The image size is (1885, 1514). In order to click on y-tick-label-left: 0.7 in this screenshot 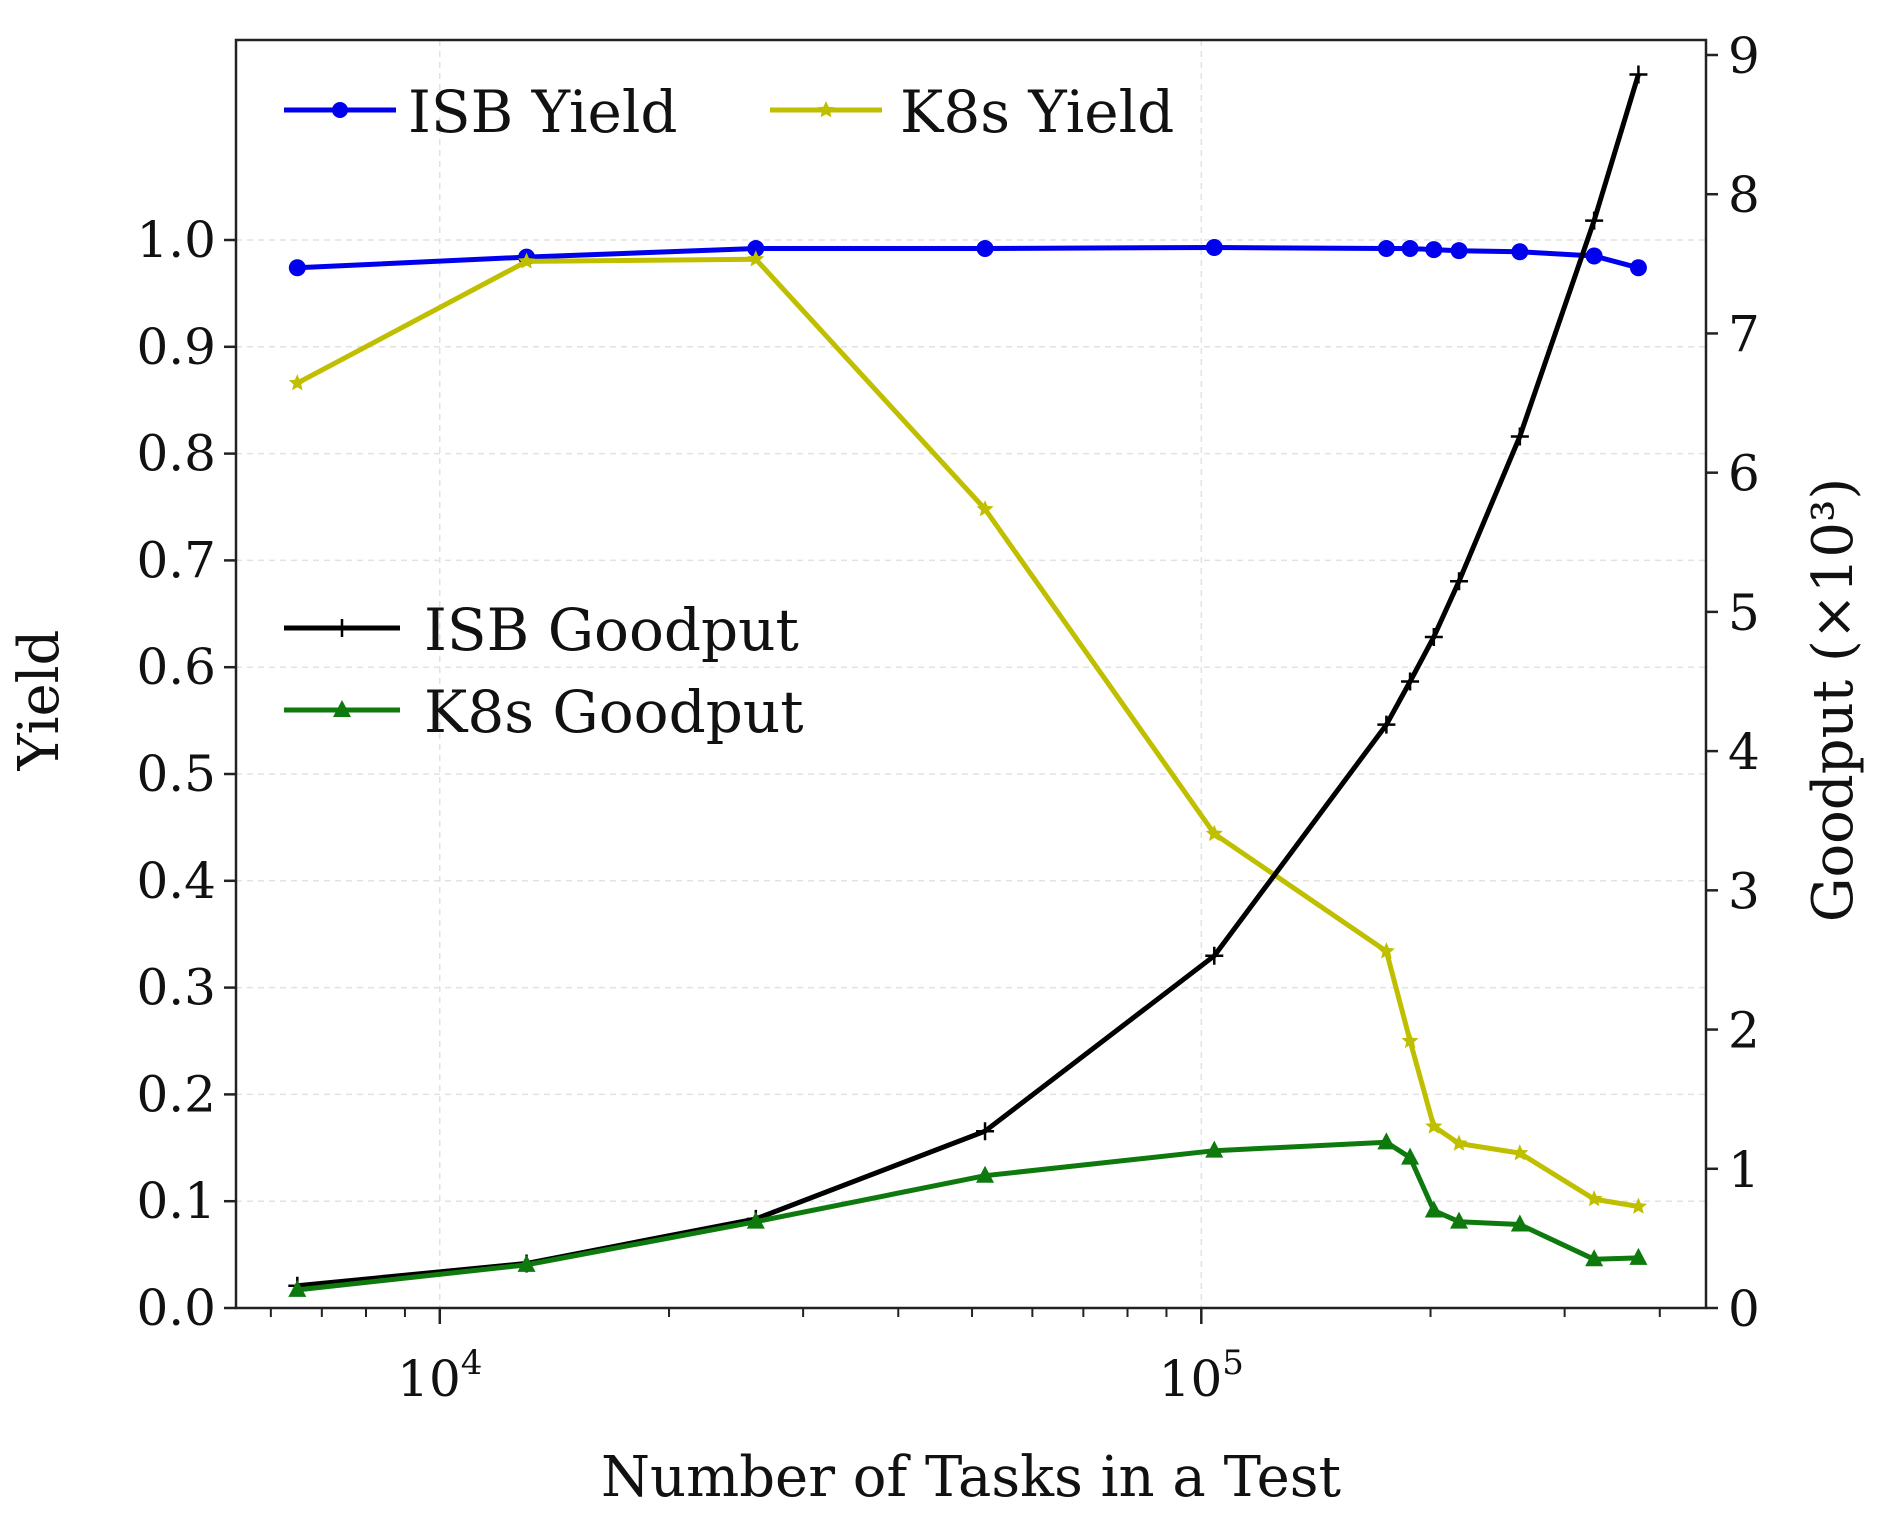, I will do `click(176, 560)`.